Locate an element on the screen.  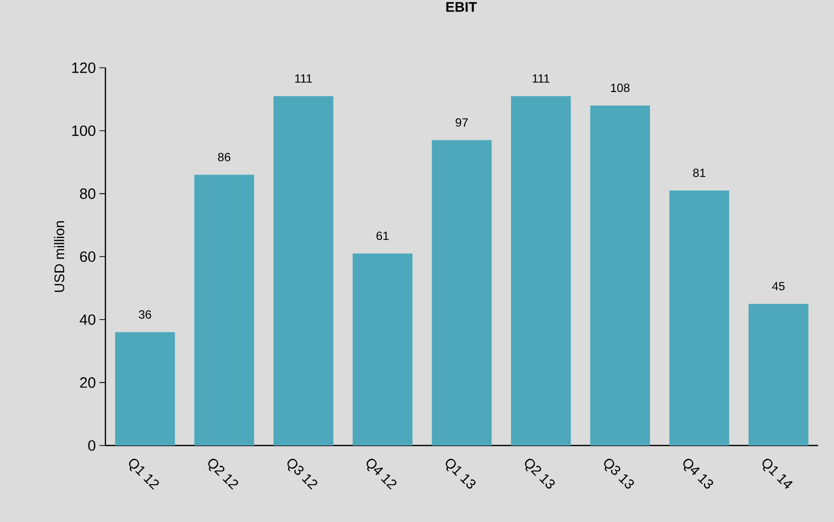
data-label: 97 is located at coordinates (462, 122).